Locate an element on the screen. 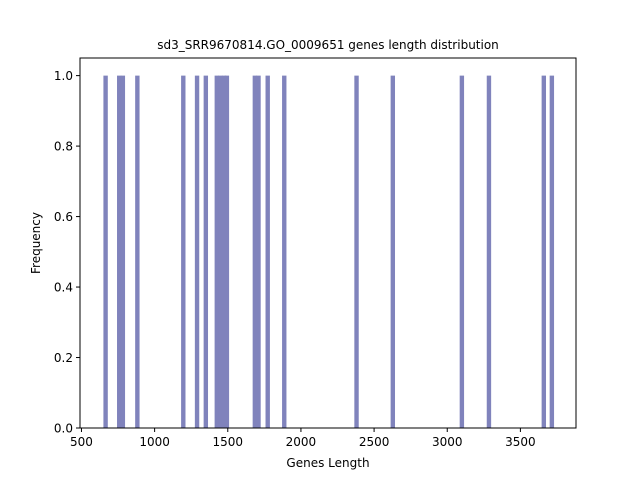 The width and height of the screenshot is (640, 480). x-tick-label: 500 is located at coordinates (81, 442).